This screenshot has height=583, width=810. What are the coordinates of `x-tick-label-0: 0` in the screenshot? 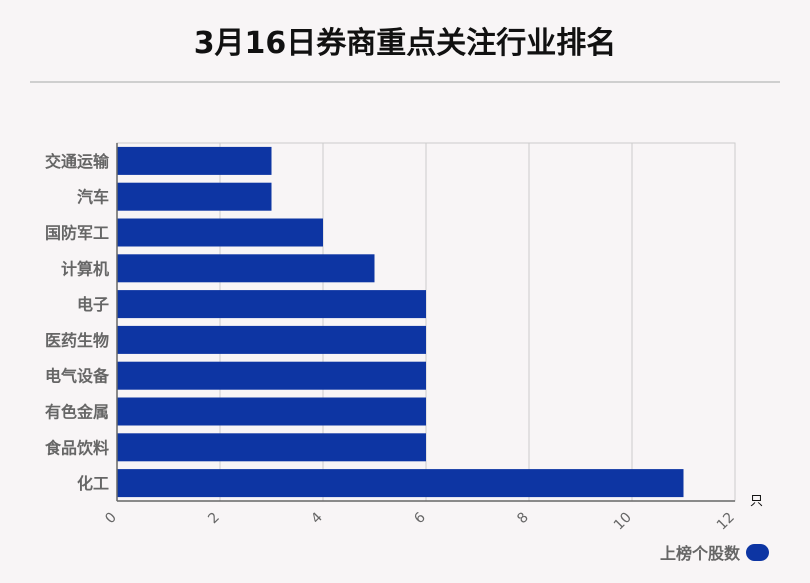 It's located at (111, 519).